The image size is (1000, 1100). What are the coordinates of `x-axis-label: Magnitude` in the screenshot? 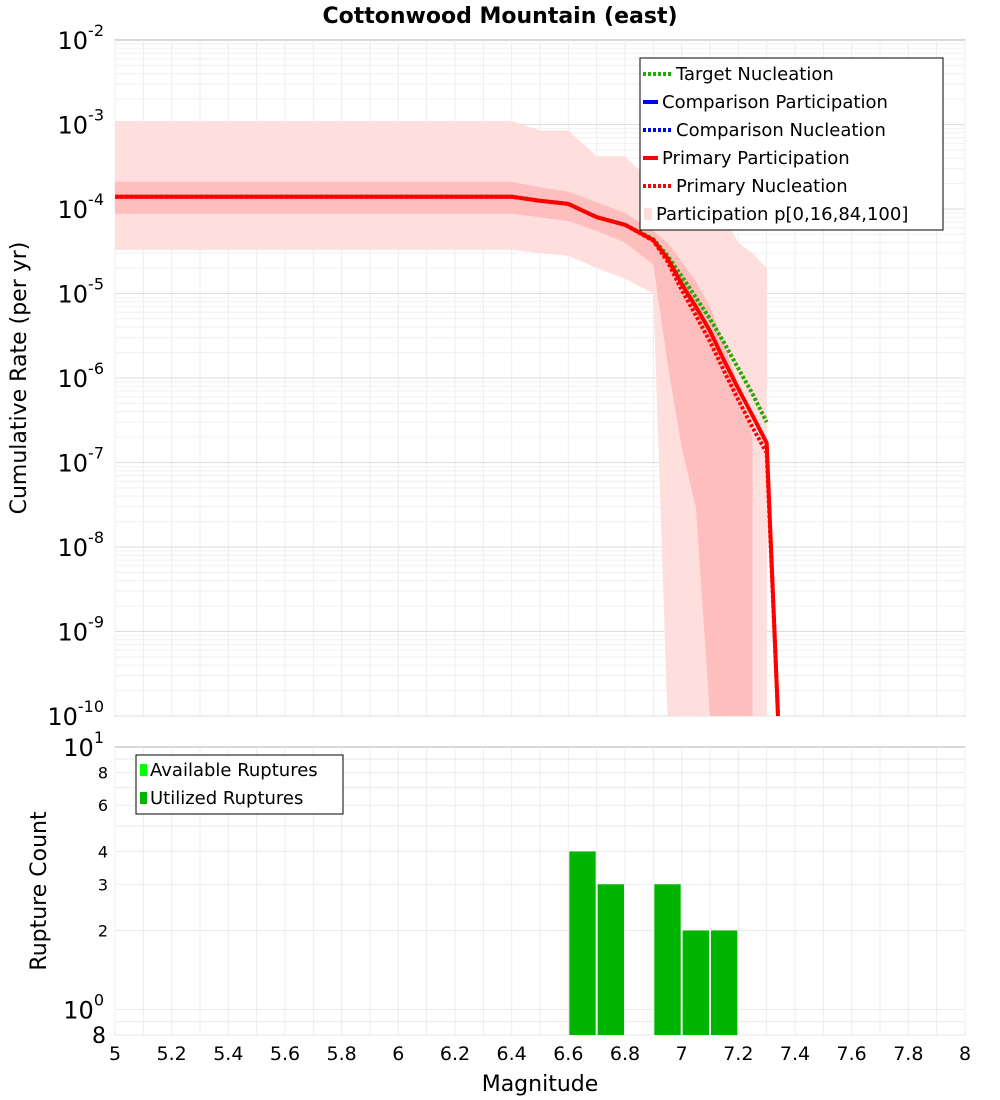 It's located at (540, 1084).